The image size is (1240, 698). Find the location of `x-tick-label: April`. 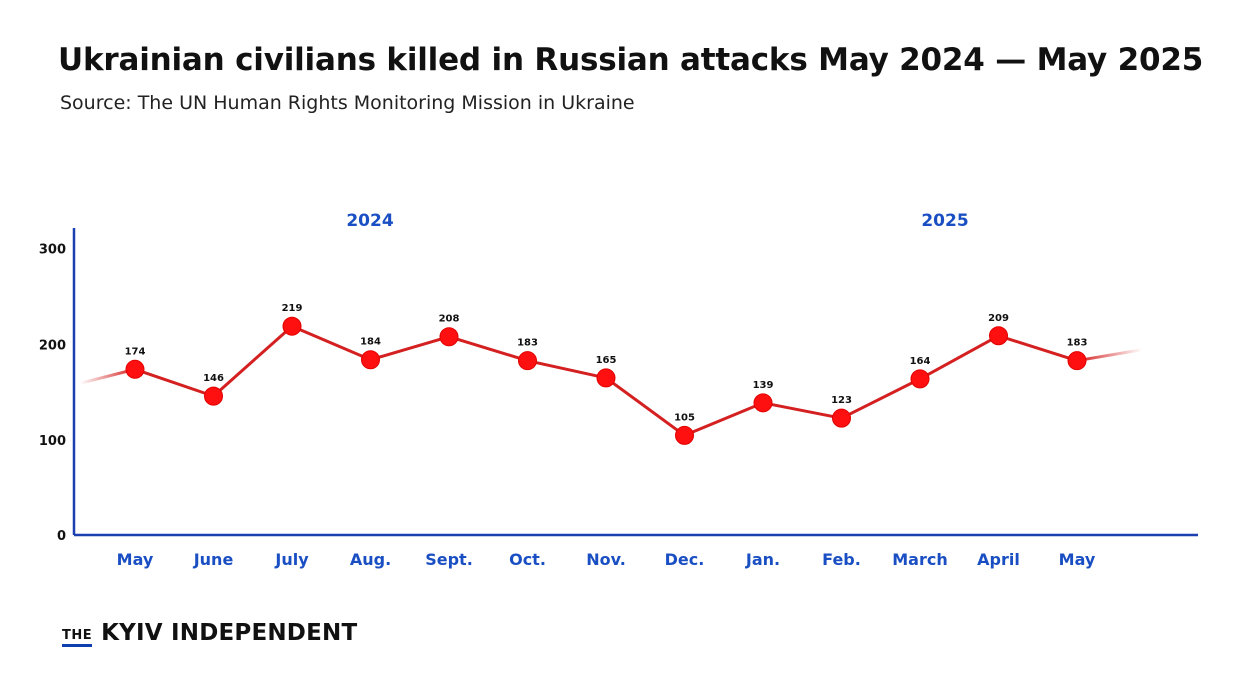

x-tick-label: April is located at coordinates (998, 559).